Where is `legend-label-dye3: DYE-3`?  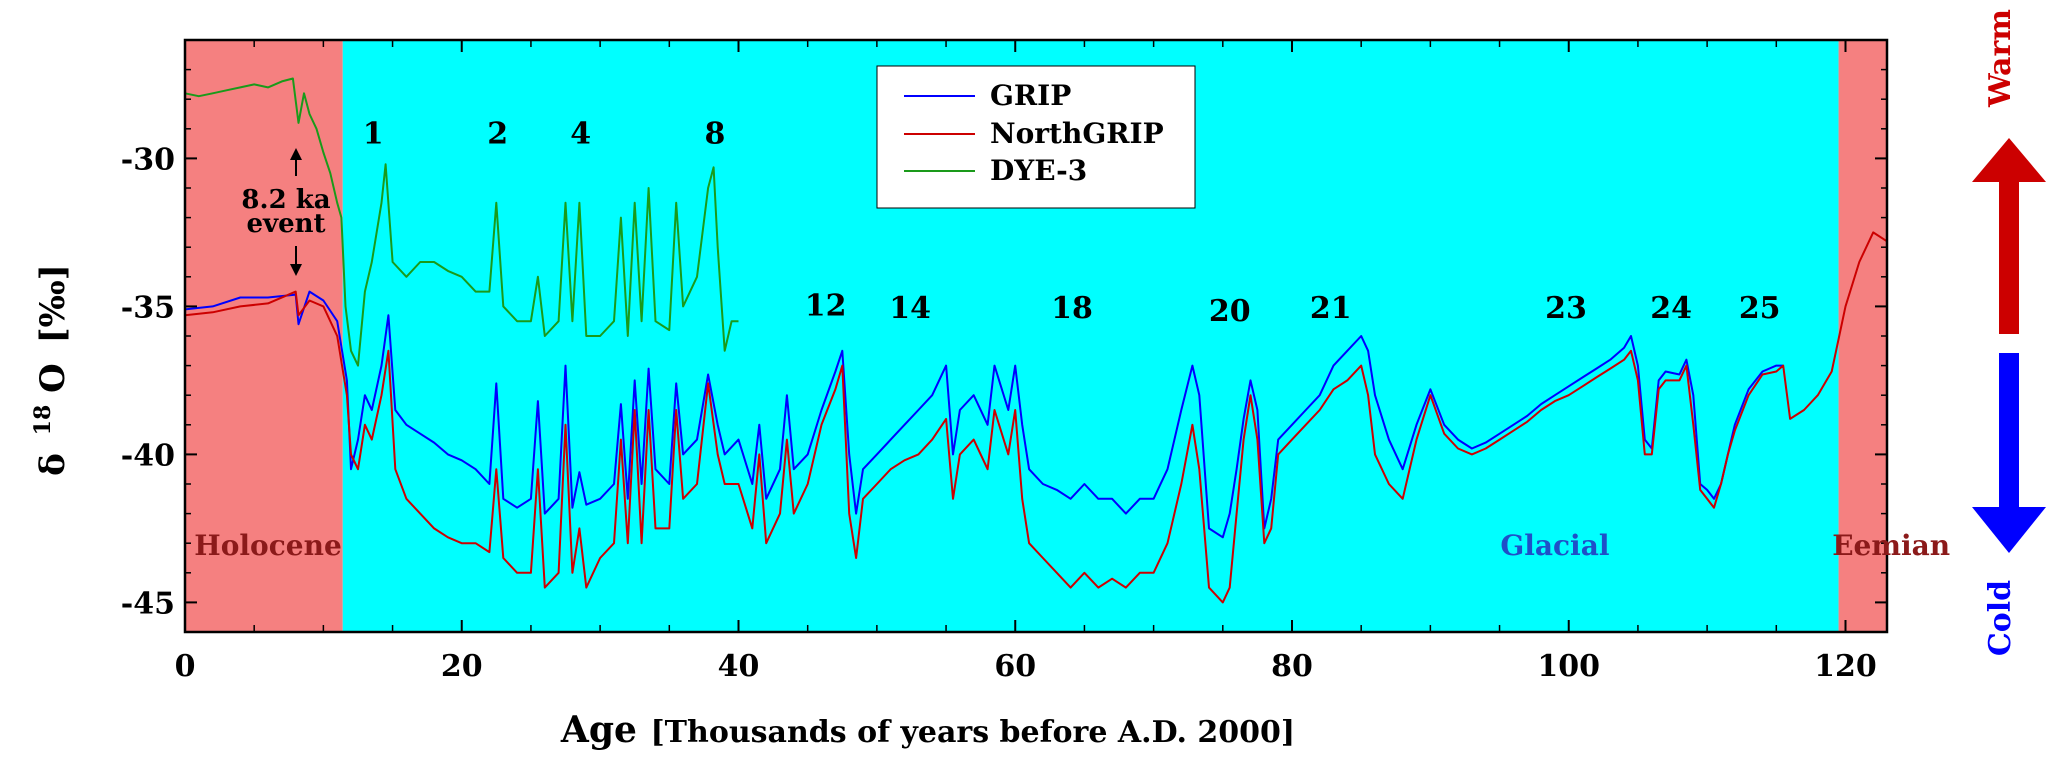 legend-label-dye3: DYE-3 is located at coordinates (1038, 170).